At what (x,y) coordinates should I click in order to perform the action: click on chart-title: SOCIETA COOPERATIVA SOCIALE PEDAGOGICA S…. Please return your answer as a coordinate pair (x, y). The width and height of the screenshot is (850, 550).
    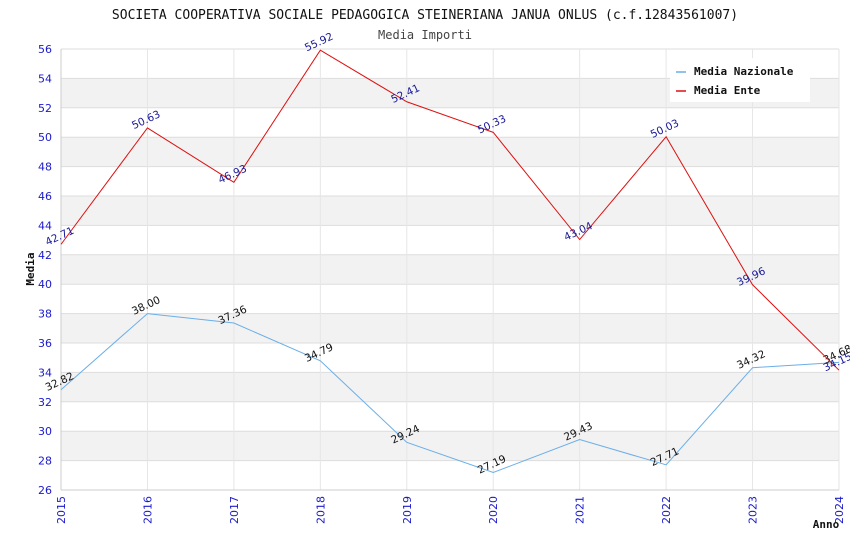
    Looking at the image, I should click on (425, 15).